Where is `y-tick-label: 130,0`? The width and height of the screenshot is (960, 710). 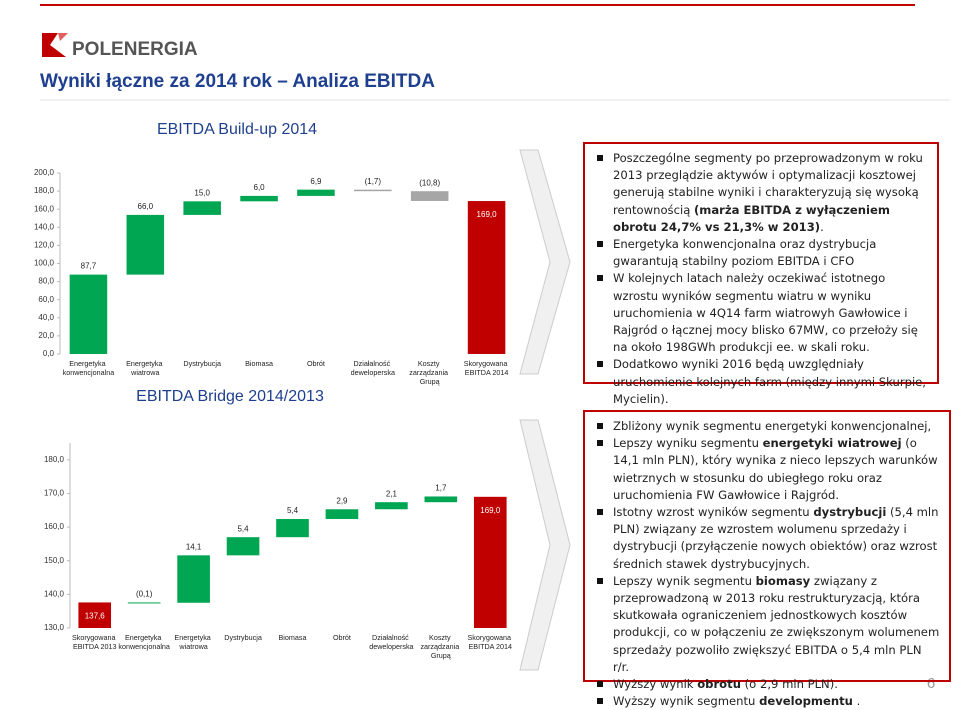 y-tick-label: 130,0 is located at coordinates (54, 627).